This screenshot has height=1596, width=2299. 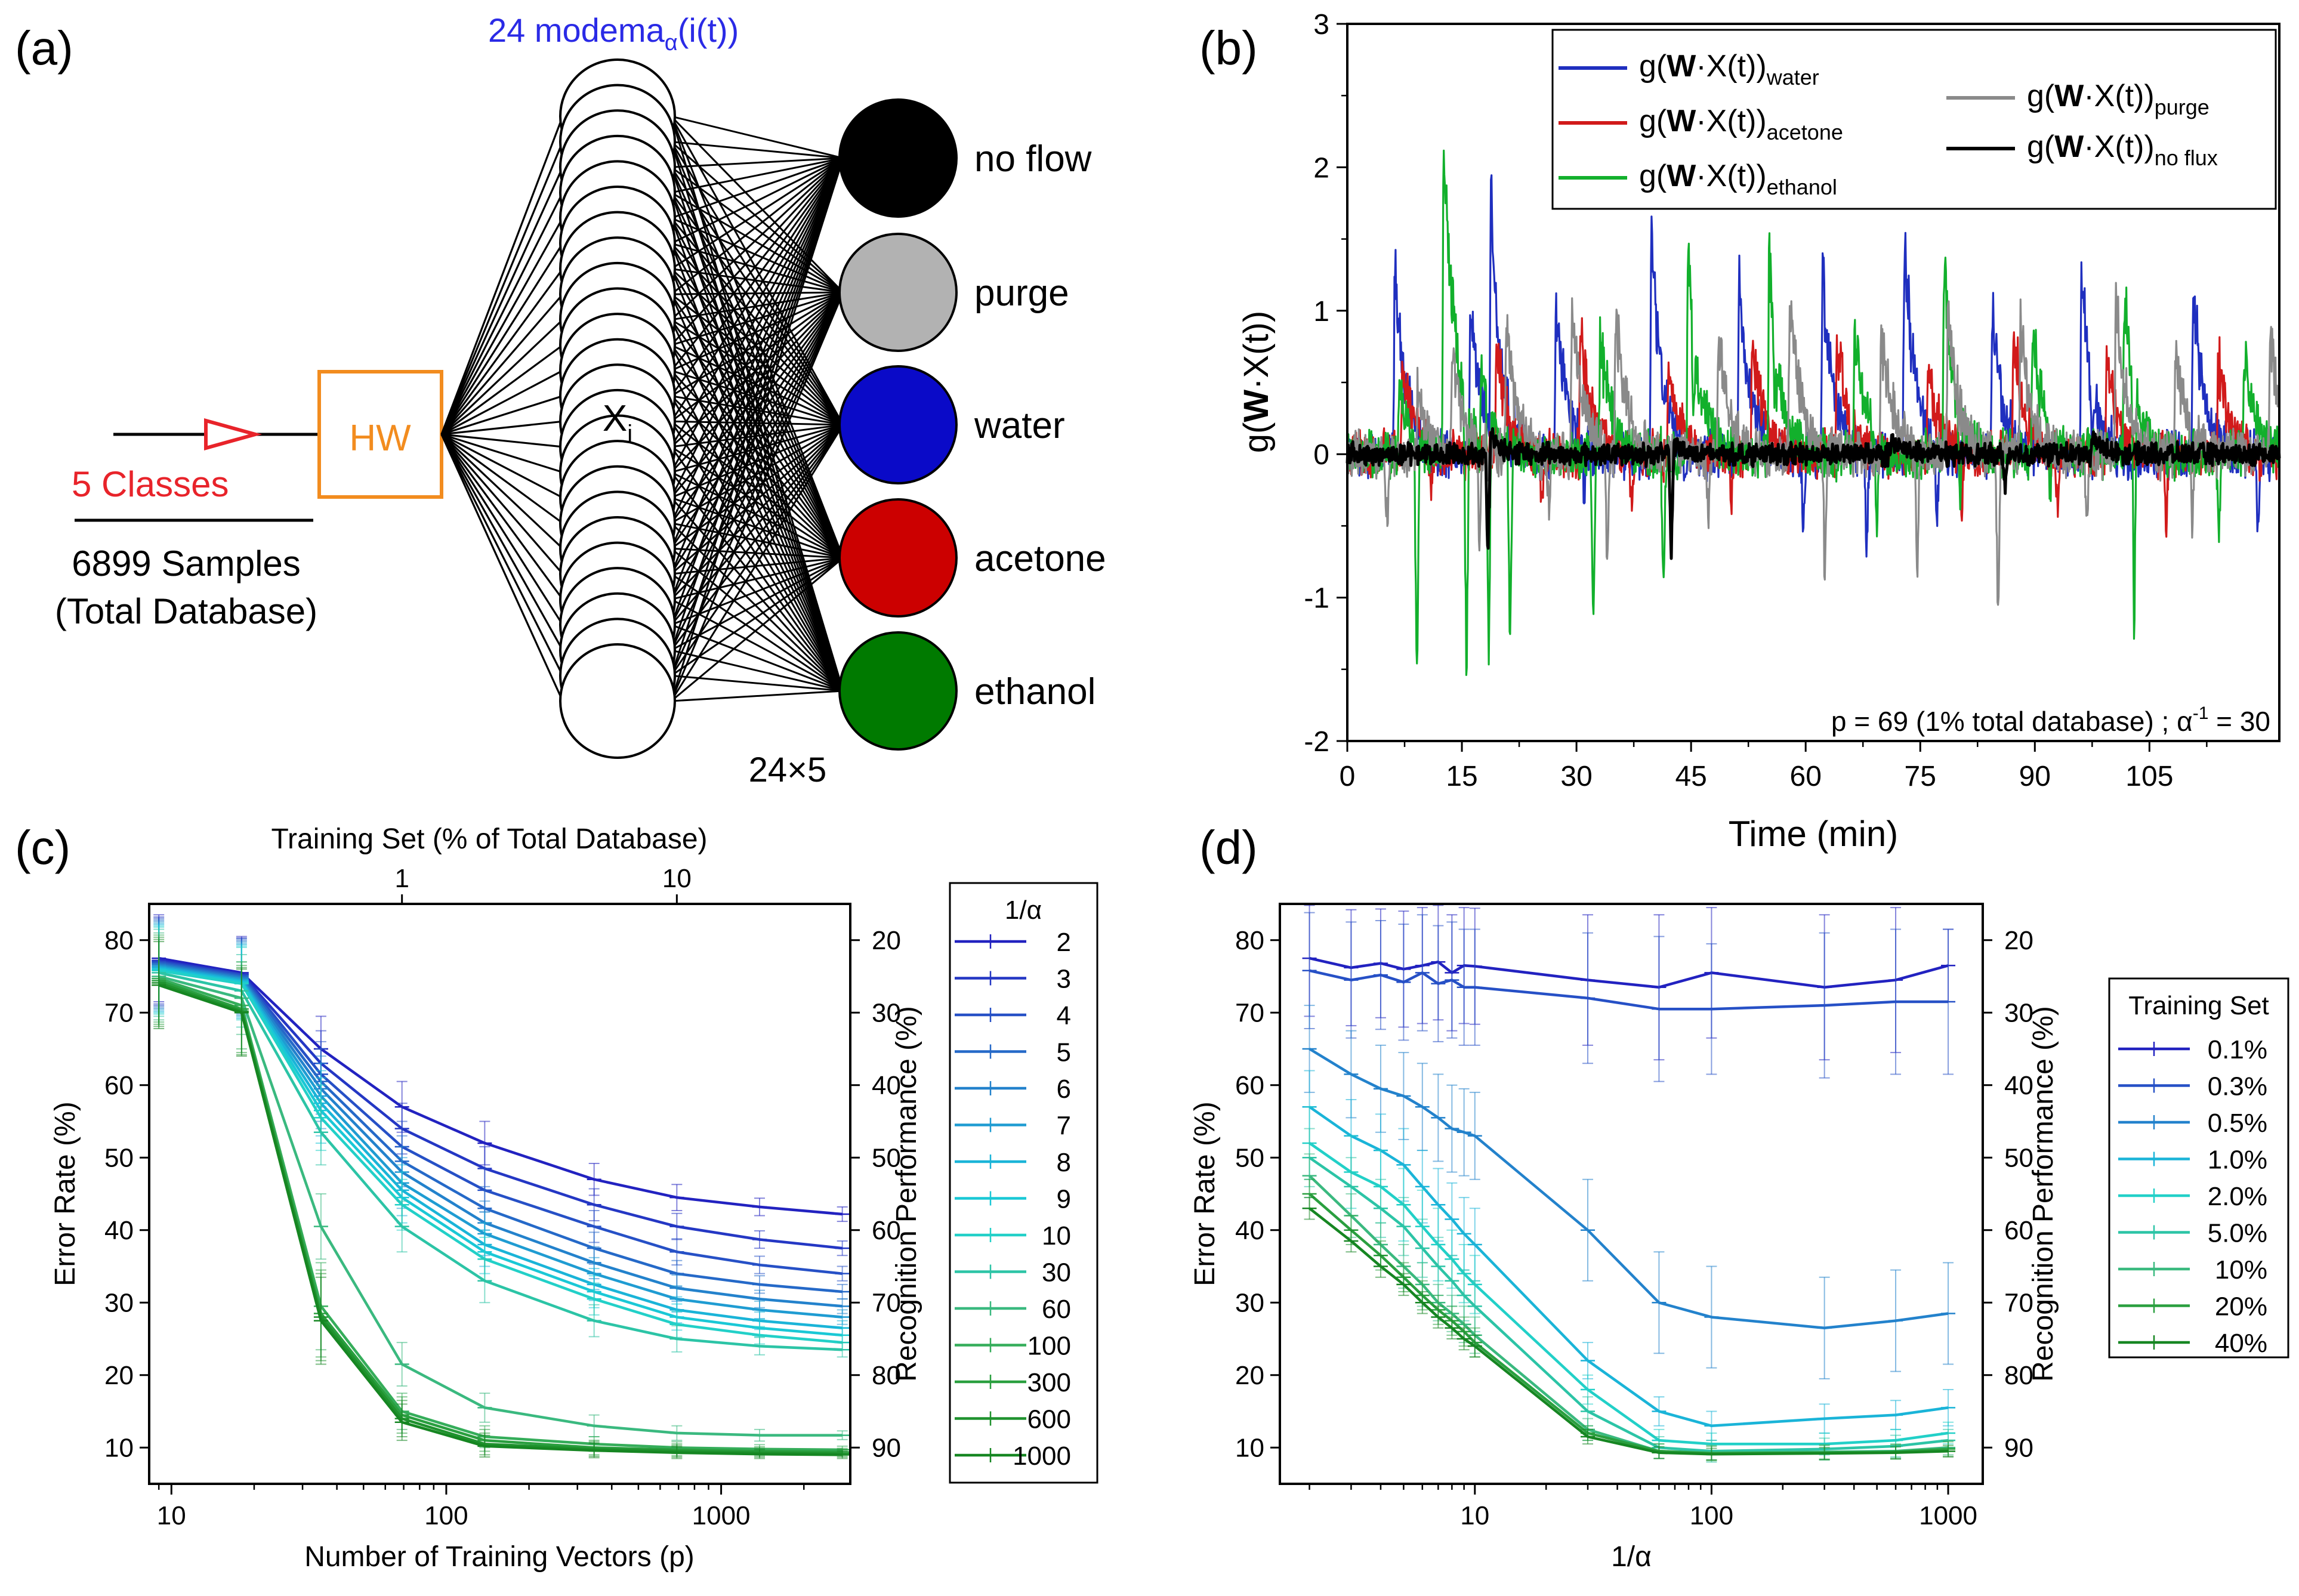 What do you see at coordinates (1033, 159) in the screenshot?
I see `output-label: no flow` at bounding box center [1033, 159].